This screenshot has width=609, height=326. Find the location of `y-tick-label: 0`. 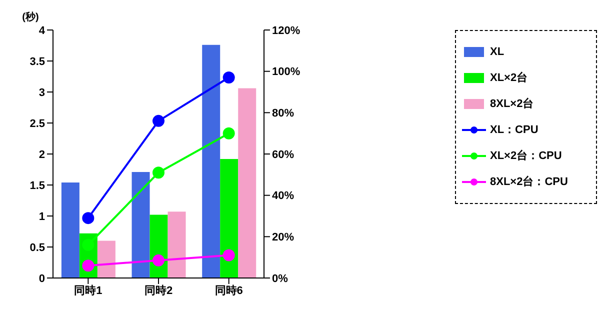

y-tick-label: 0 is located at coordinates (41, 278).